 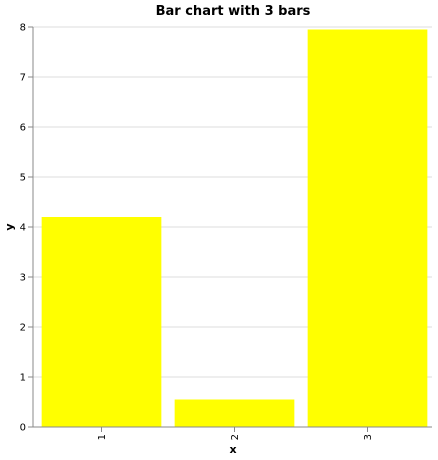 I want to click on y-tick-label: 7, so click(x=23, y=78).